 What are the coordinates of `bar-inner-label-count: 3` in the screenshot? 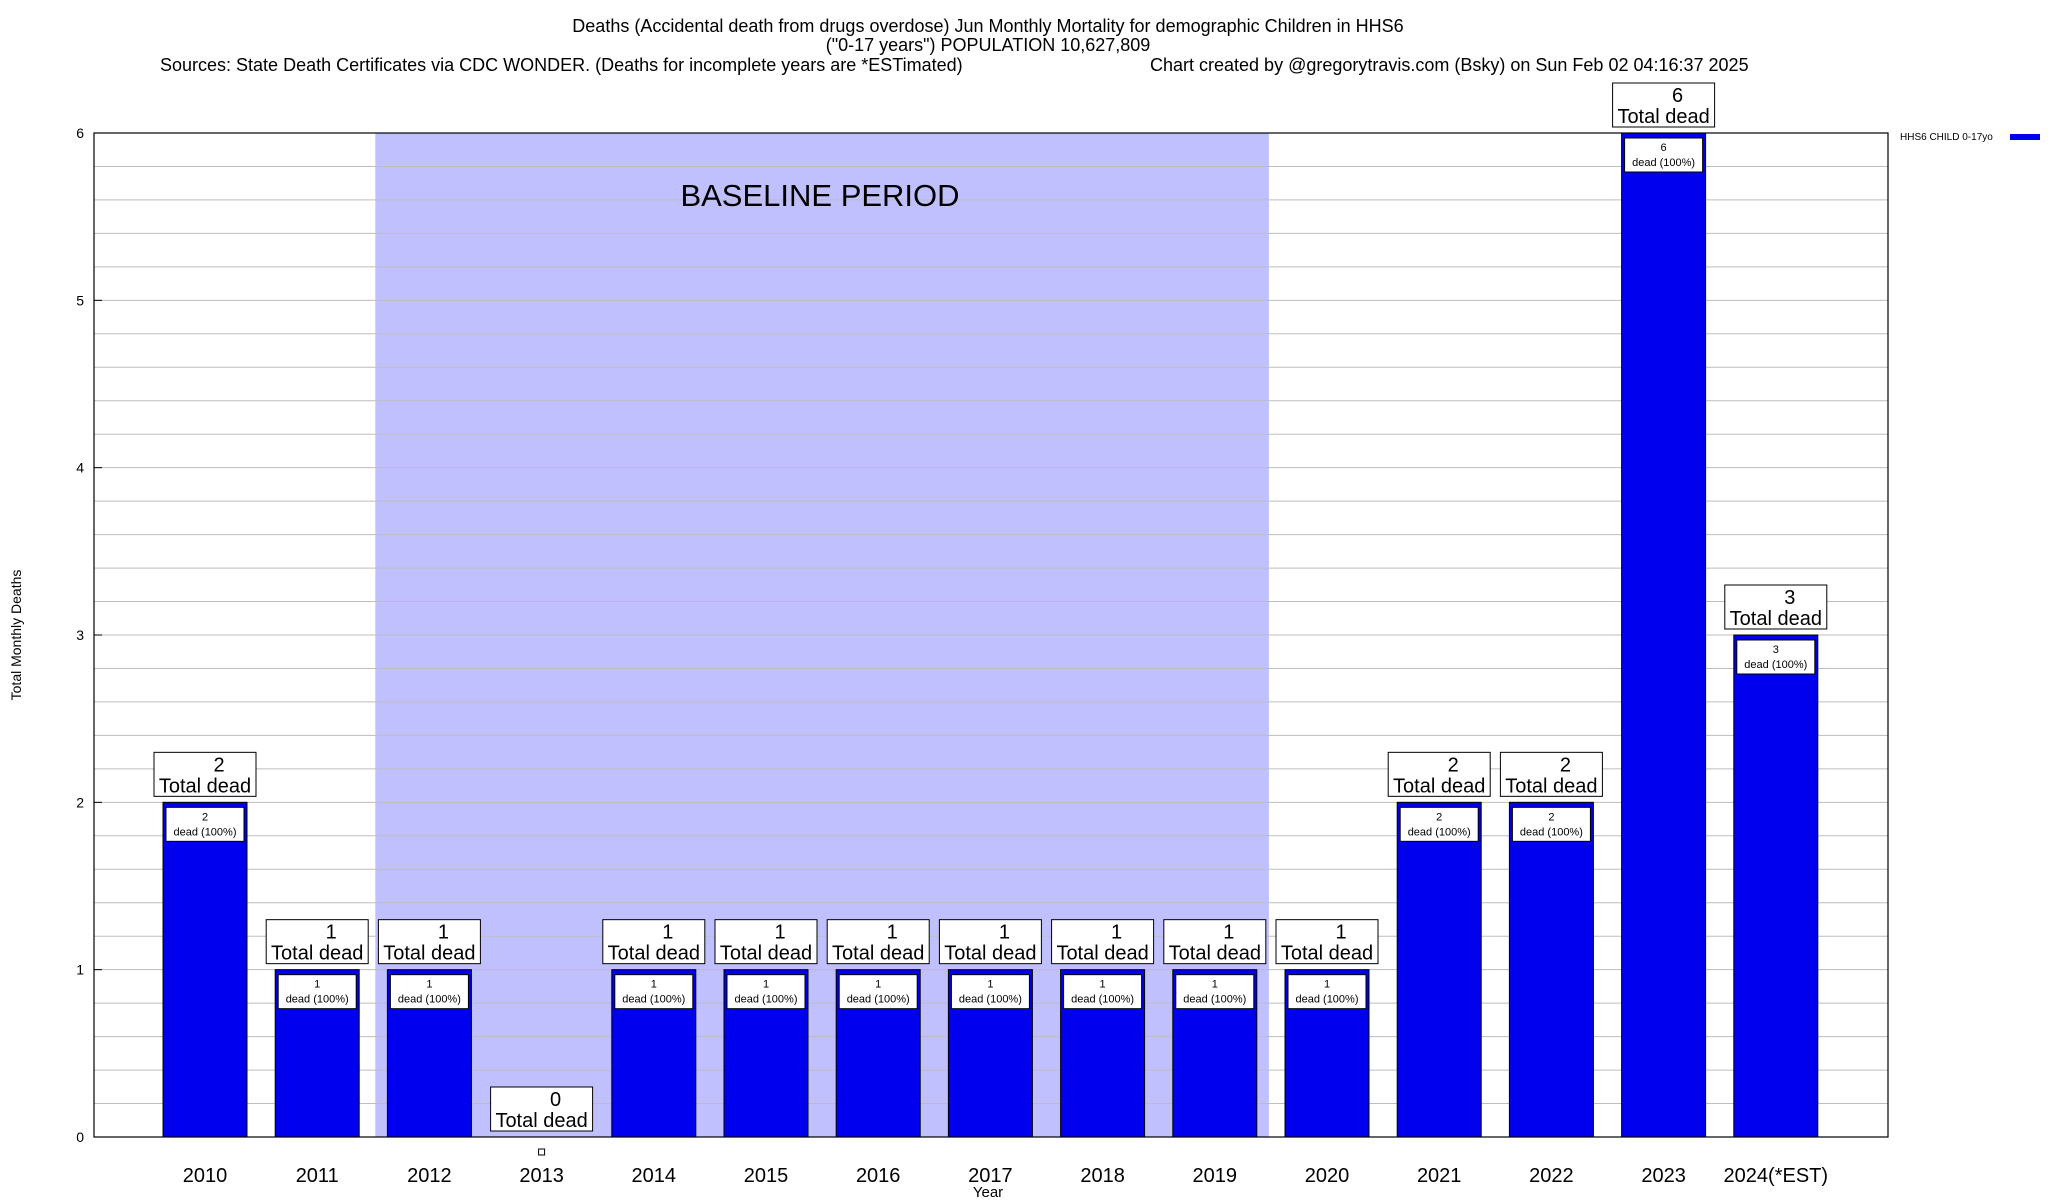 It's located at (1776, 650).